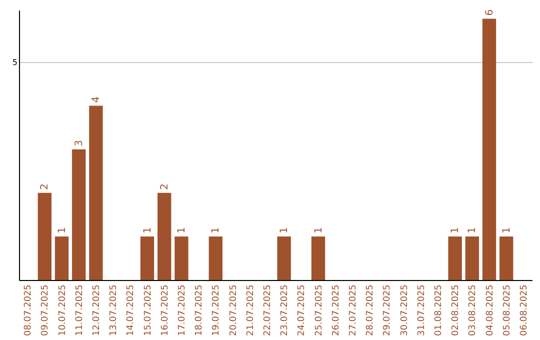 Image resolution: width=540 pixels, height=340 pixels. I want to click on x-tick-label: 04.08.2025, so click(490, 310).